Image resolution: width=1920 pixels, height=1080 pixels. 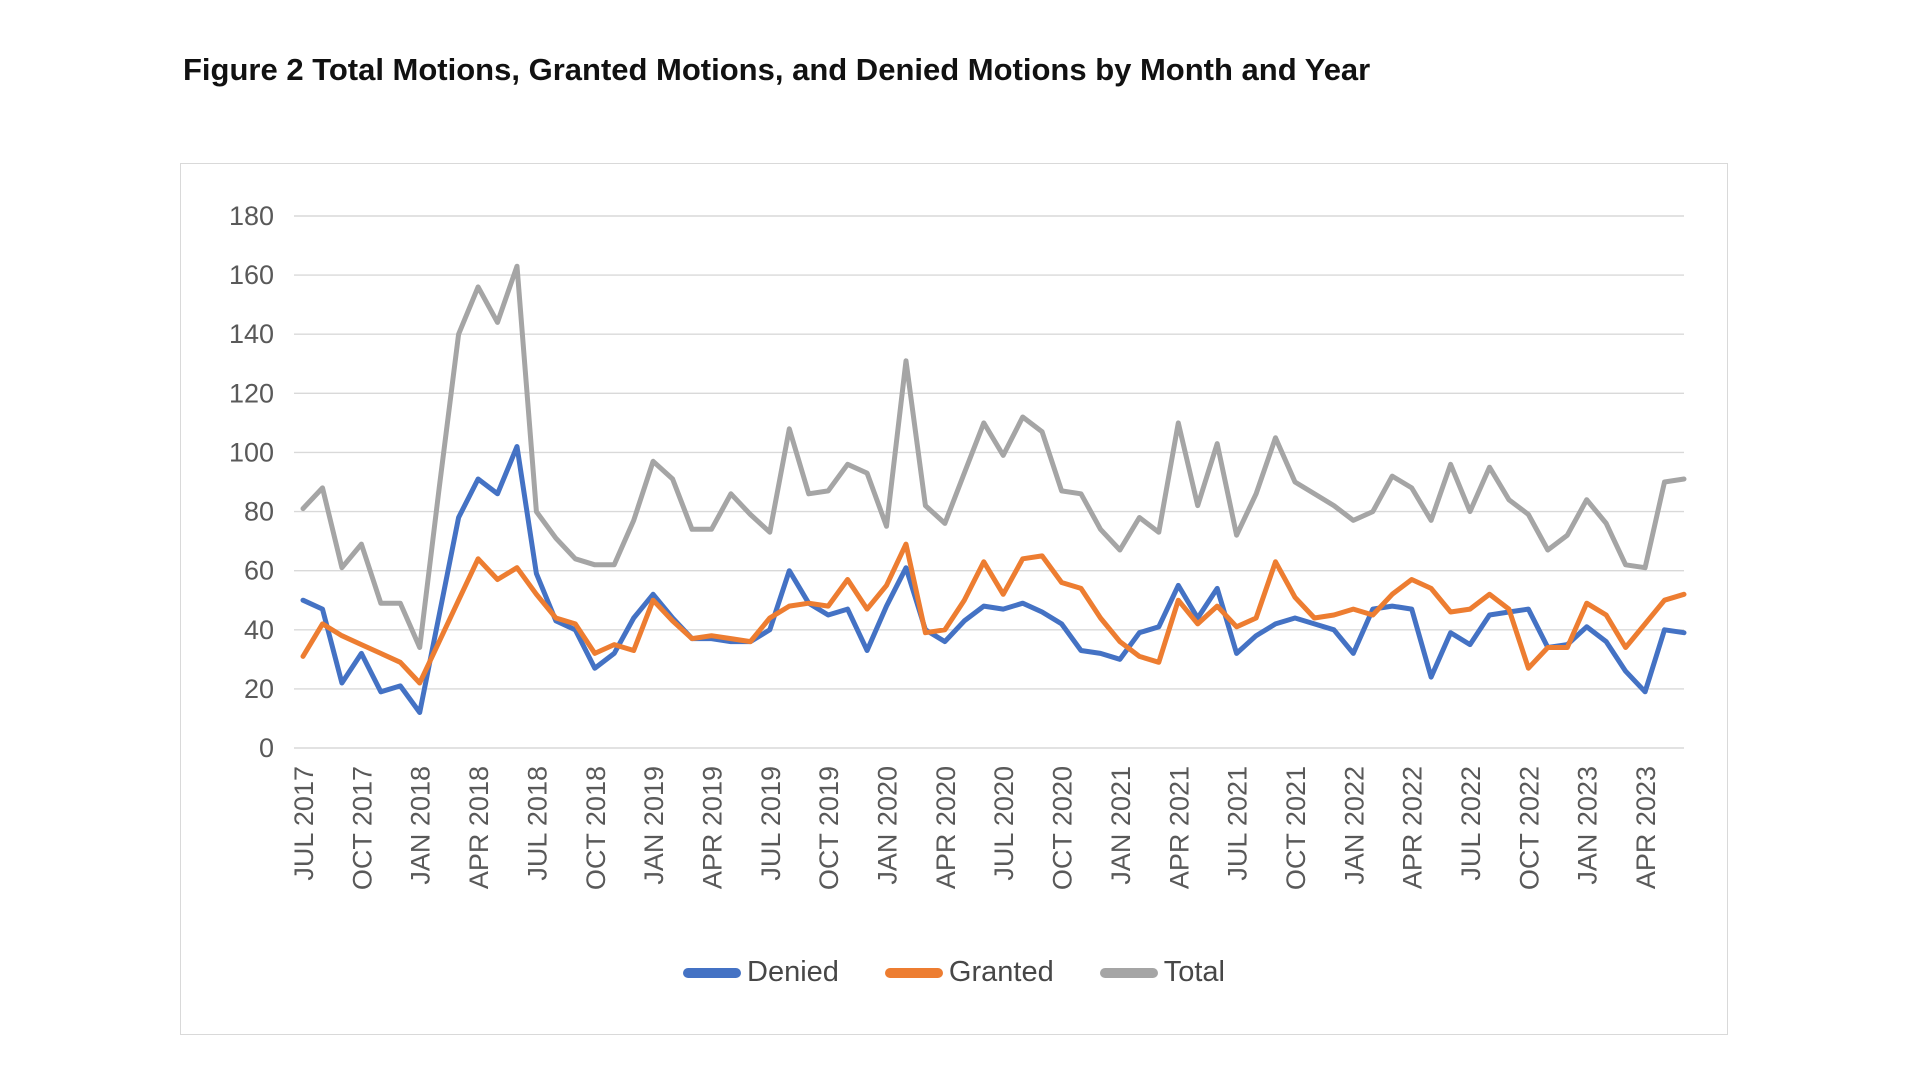 What do you see at coordinates (251, 452) in the screenshot?
I see `y-tick-label: 100` at bounding box center [251, 452].